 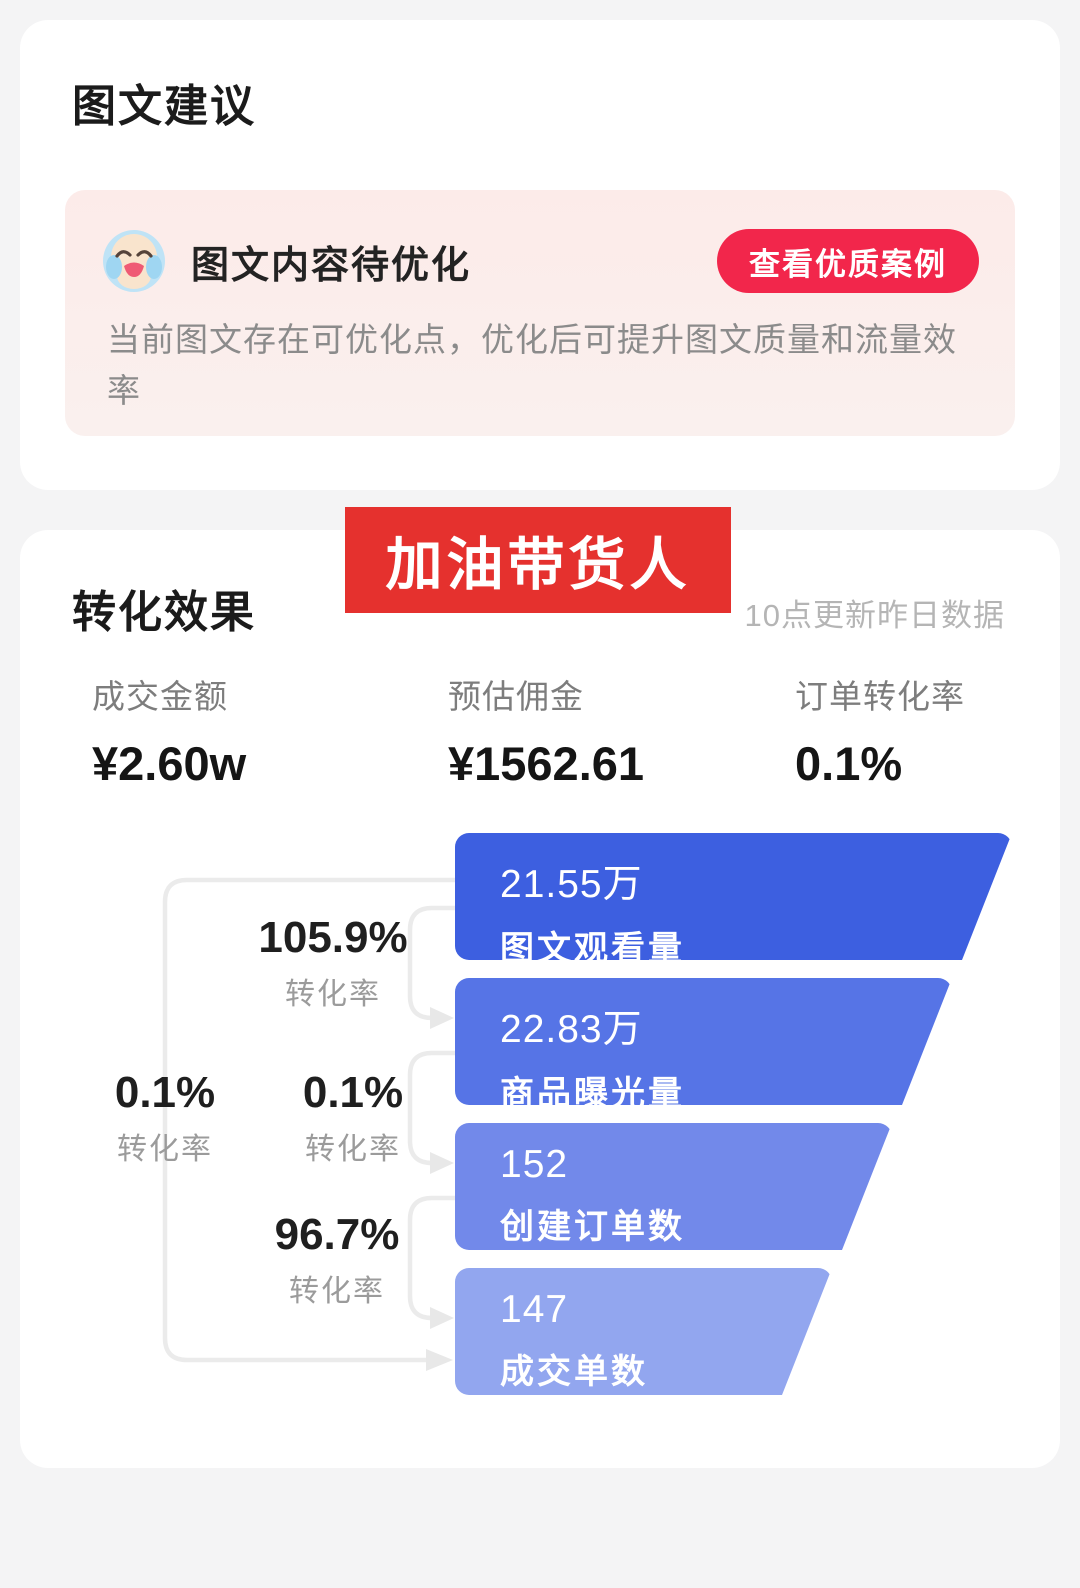 I want to click on conversion-rate-views-to-exposure: 105.9% 转化率, so click(x=333, y=963).